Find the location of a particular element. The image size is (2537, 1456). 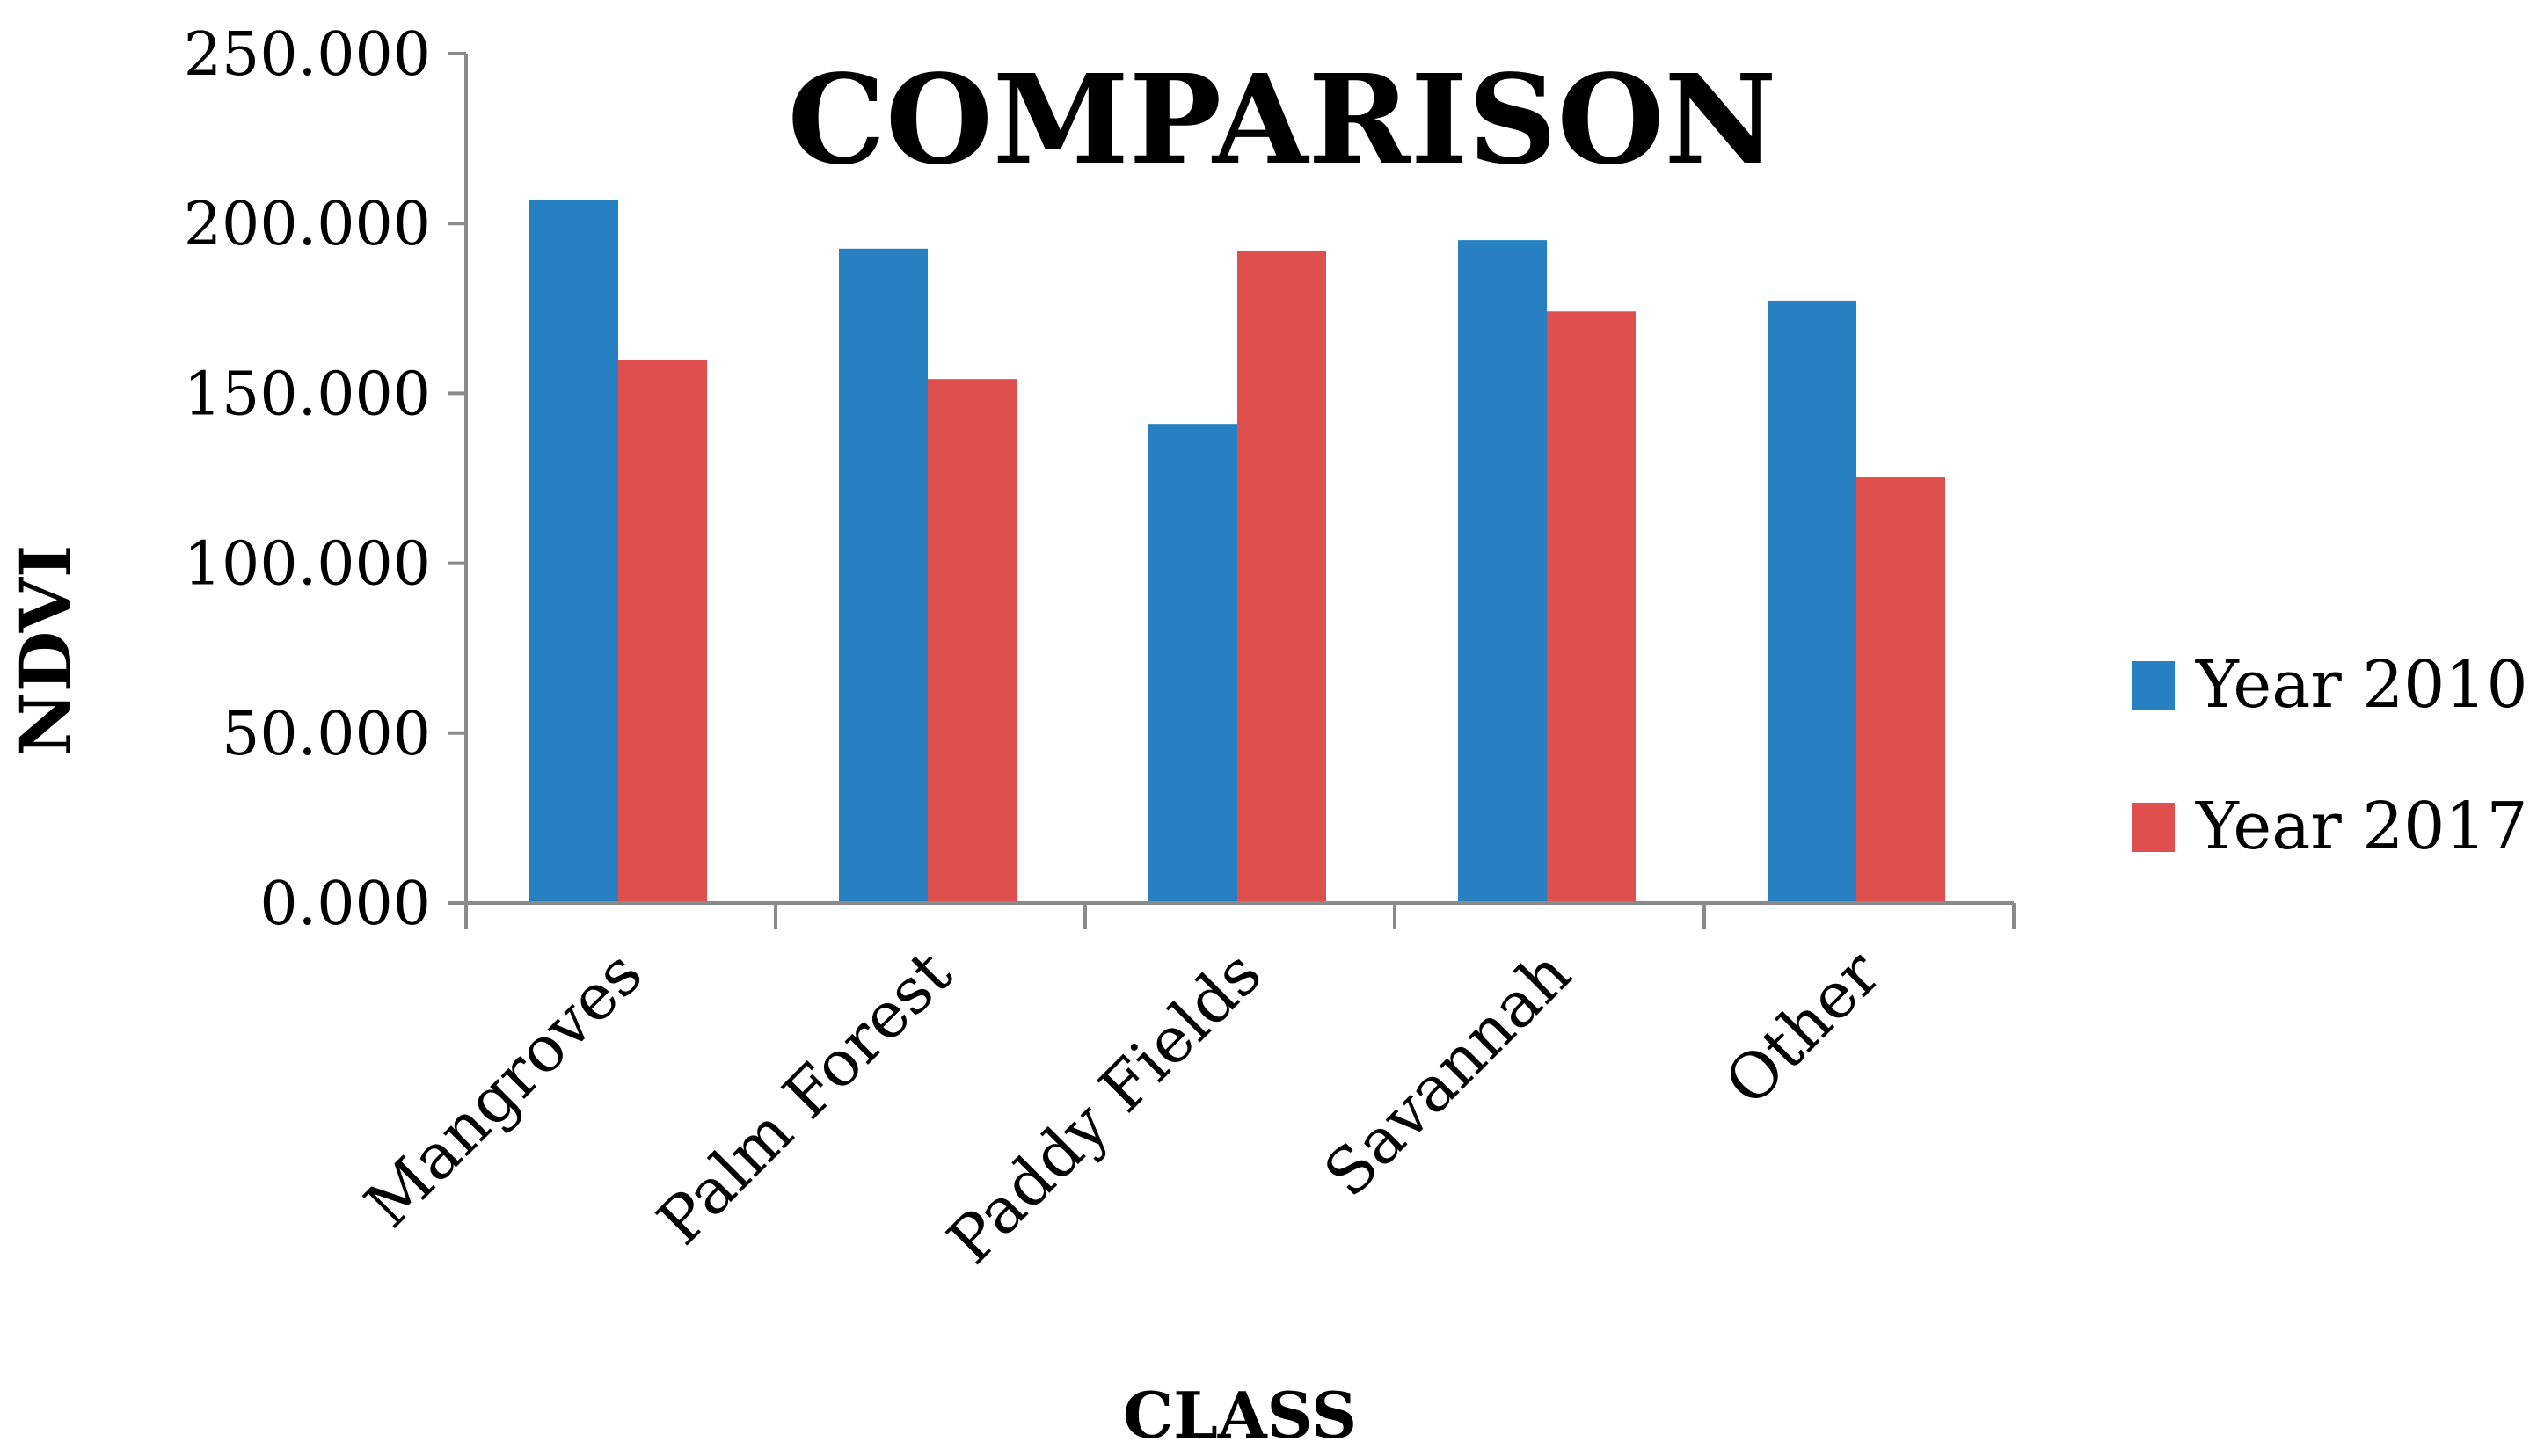

legend-item-2010: Year 2010 is located at coordinates (2330, 685).